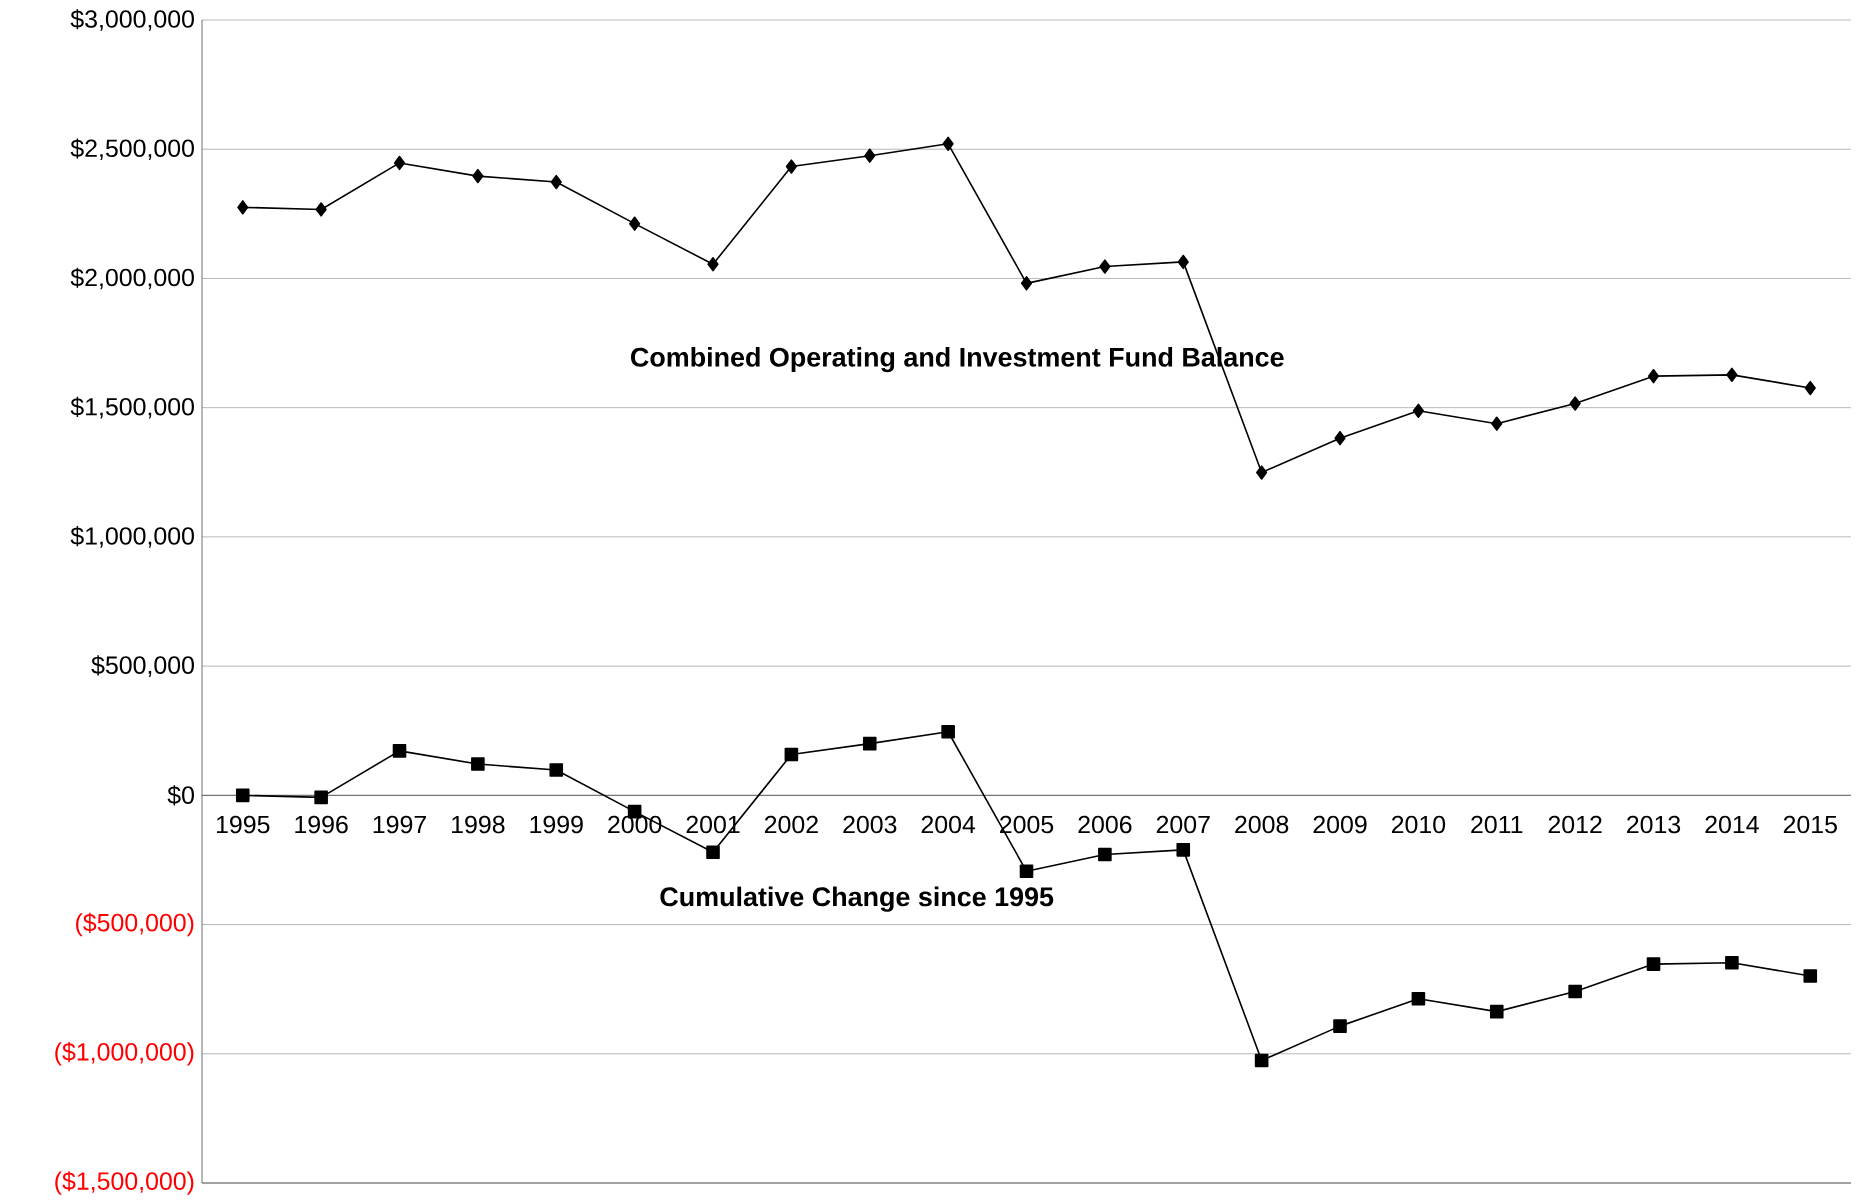 The height and width of the screenshot is (1202, 1866). I want to click on x-tick-label: 1998, so click(478, 824).